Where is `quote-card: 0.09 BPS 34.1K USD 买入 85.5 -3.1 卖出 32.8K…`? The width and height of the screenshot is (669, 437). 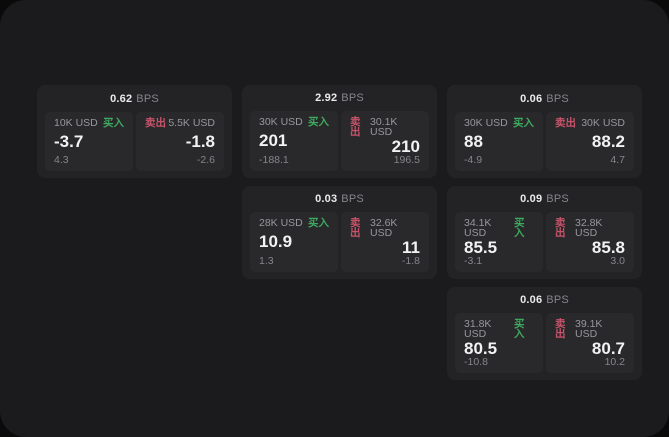
quote-card: 0.09 BPS 34.1K USD 买入 85.5 -3.1 卖出 32.8K… is located at coordinates (544, 232).